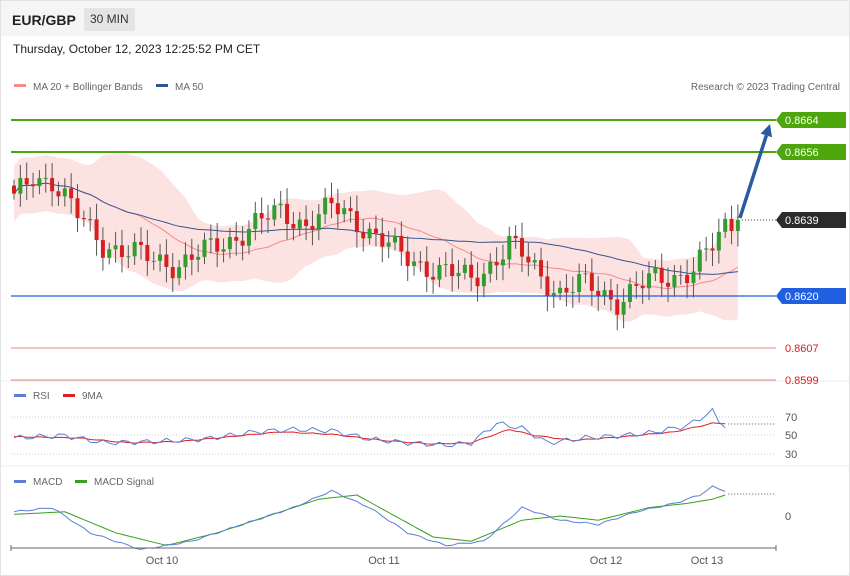  Describe the element at coordinates (20, 481) in the screenshot. I see `legend-swatch-macd` at that location.